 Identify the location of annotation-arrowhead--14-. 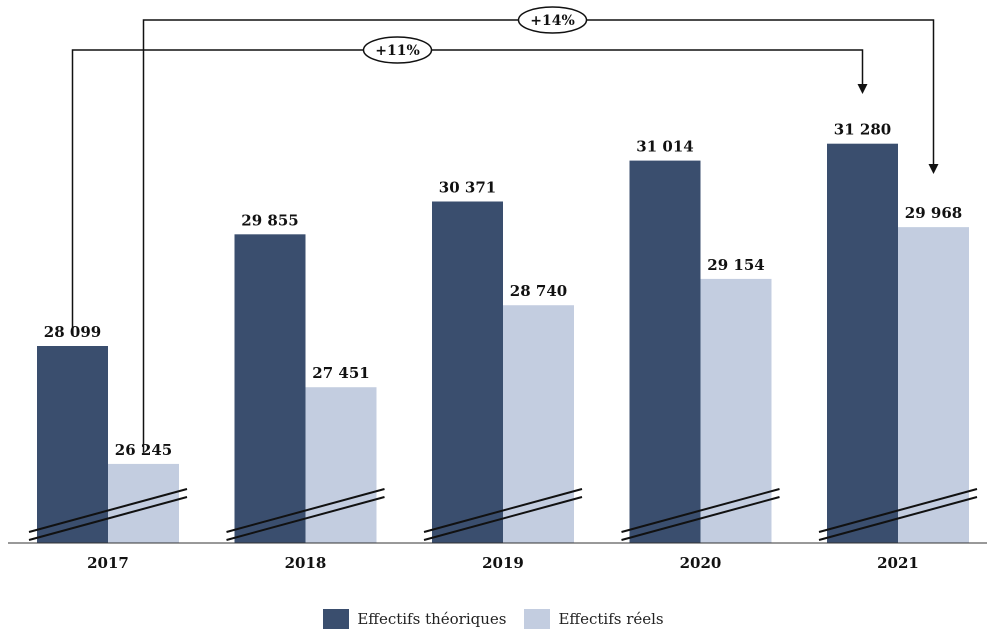
(933, 169).